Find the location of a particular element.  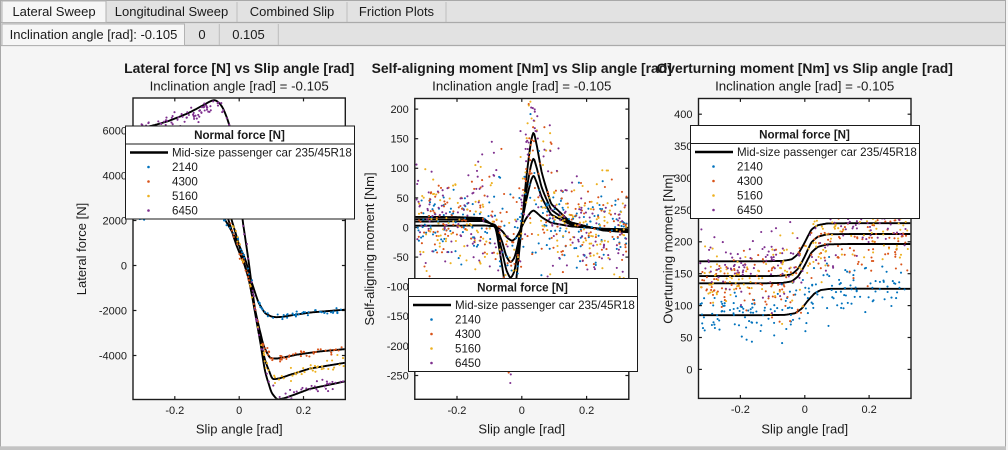

svg-text: 6000 is located at coordinates (115, 131).